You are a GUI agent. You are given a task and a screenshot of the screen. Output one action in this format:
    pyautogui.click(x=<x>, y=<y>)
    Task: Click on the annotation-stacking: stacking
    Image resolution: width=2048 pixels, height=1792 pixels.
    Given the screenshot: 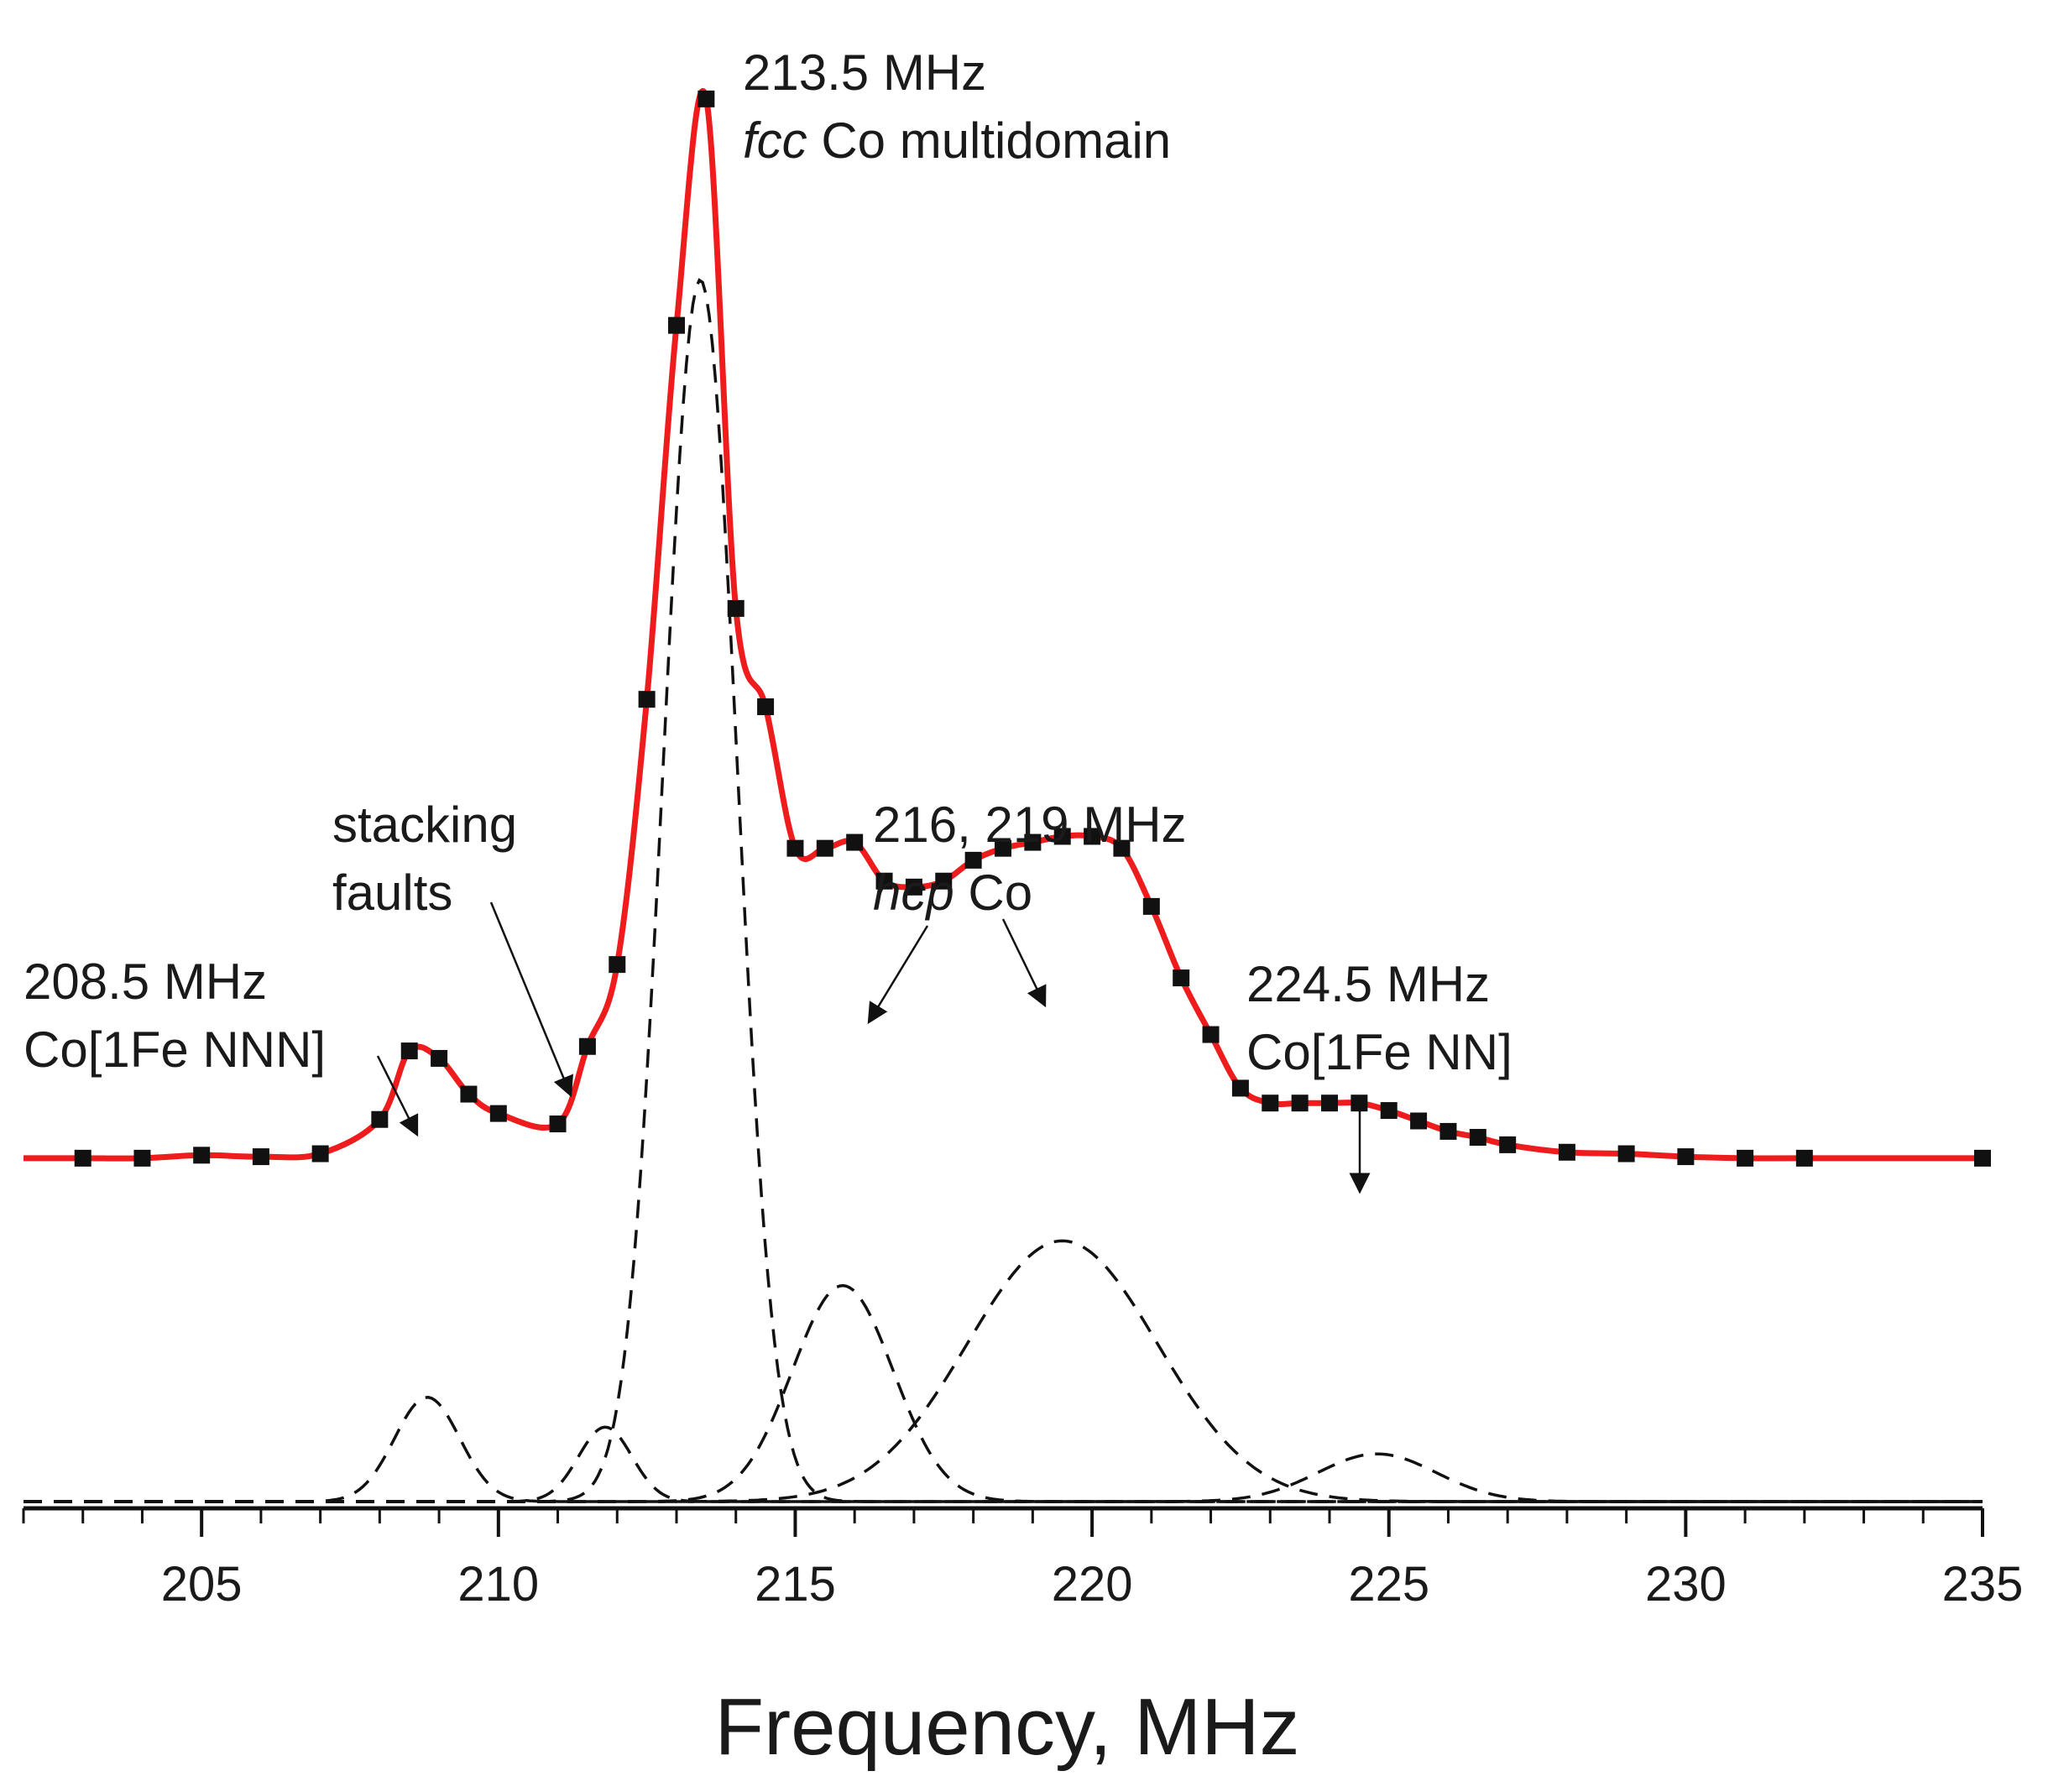 What is the action you would take?
    pyautogui.click(x=424, y=825)
    